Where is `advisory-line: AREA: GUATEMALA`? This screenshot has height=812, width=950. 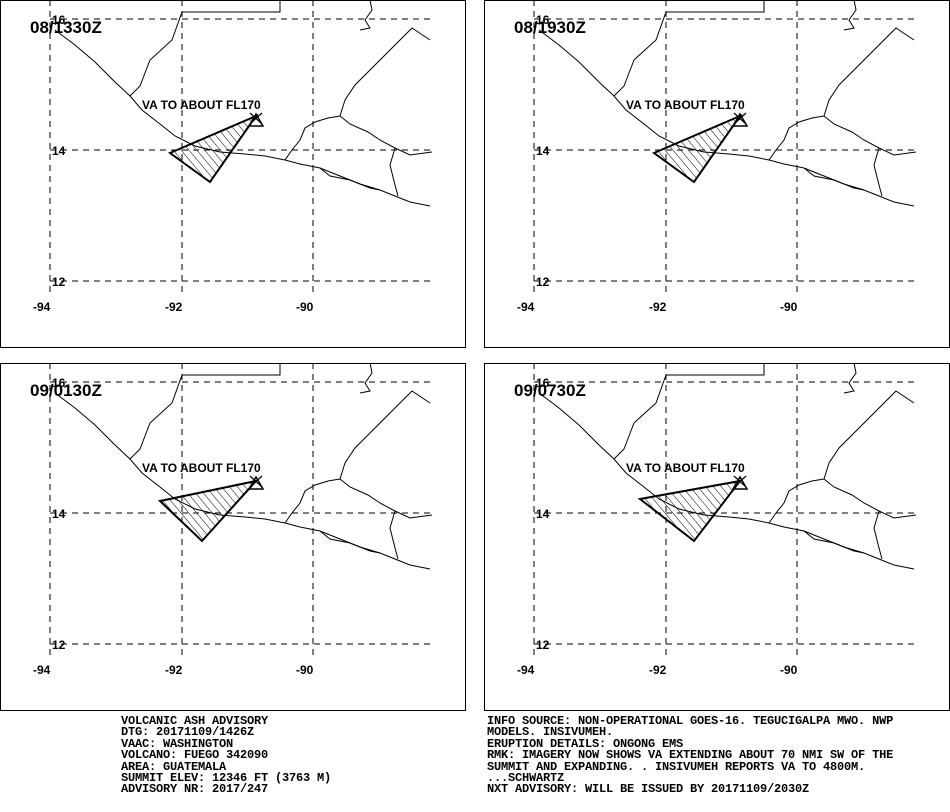
advisory-line: AREA: GUATEMALA is located at coordinates (174, 766).